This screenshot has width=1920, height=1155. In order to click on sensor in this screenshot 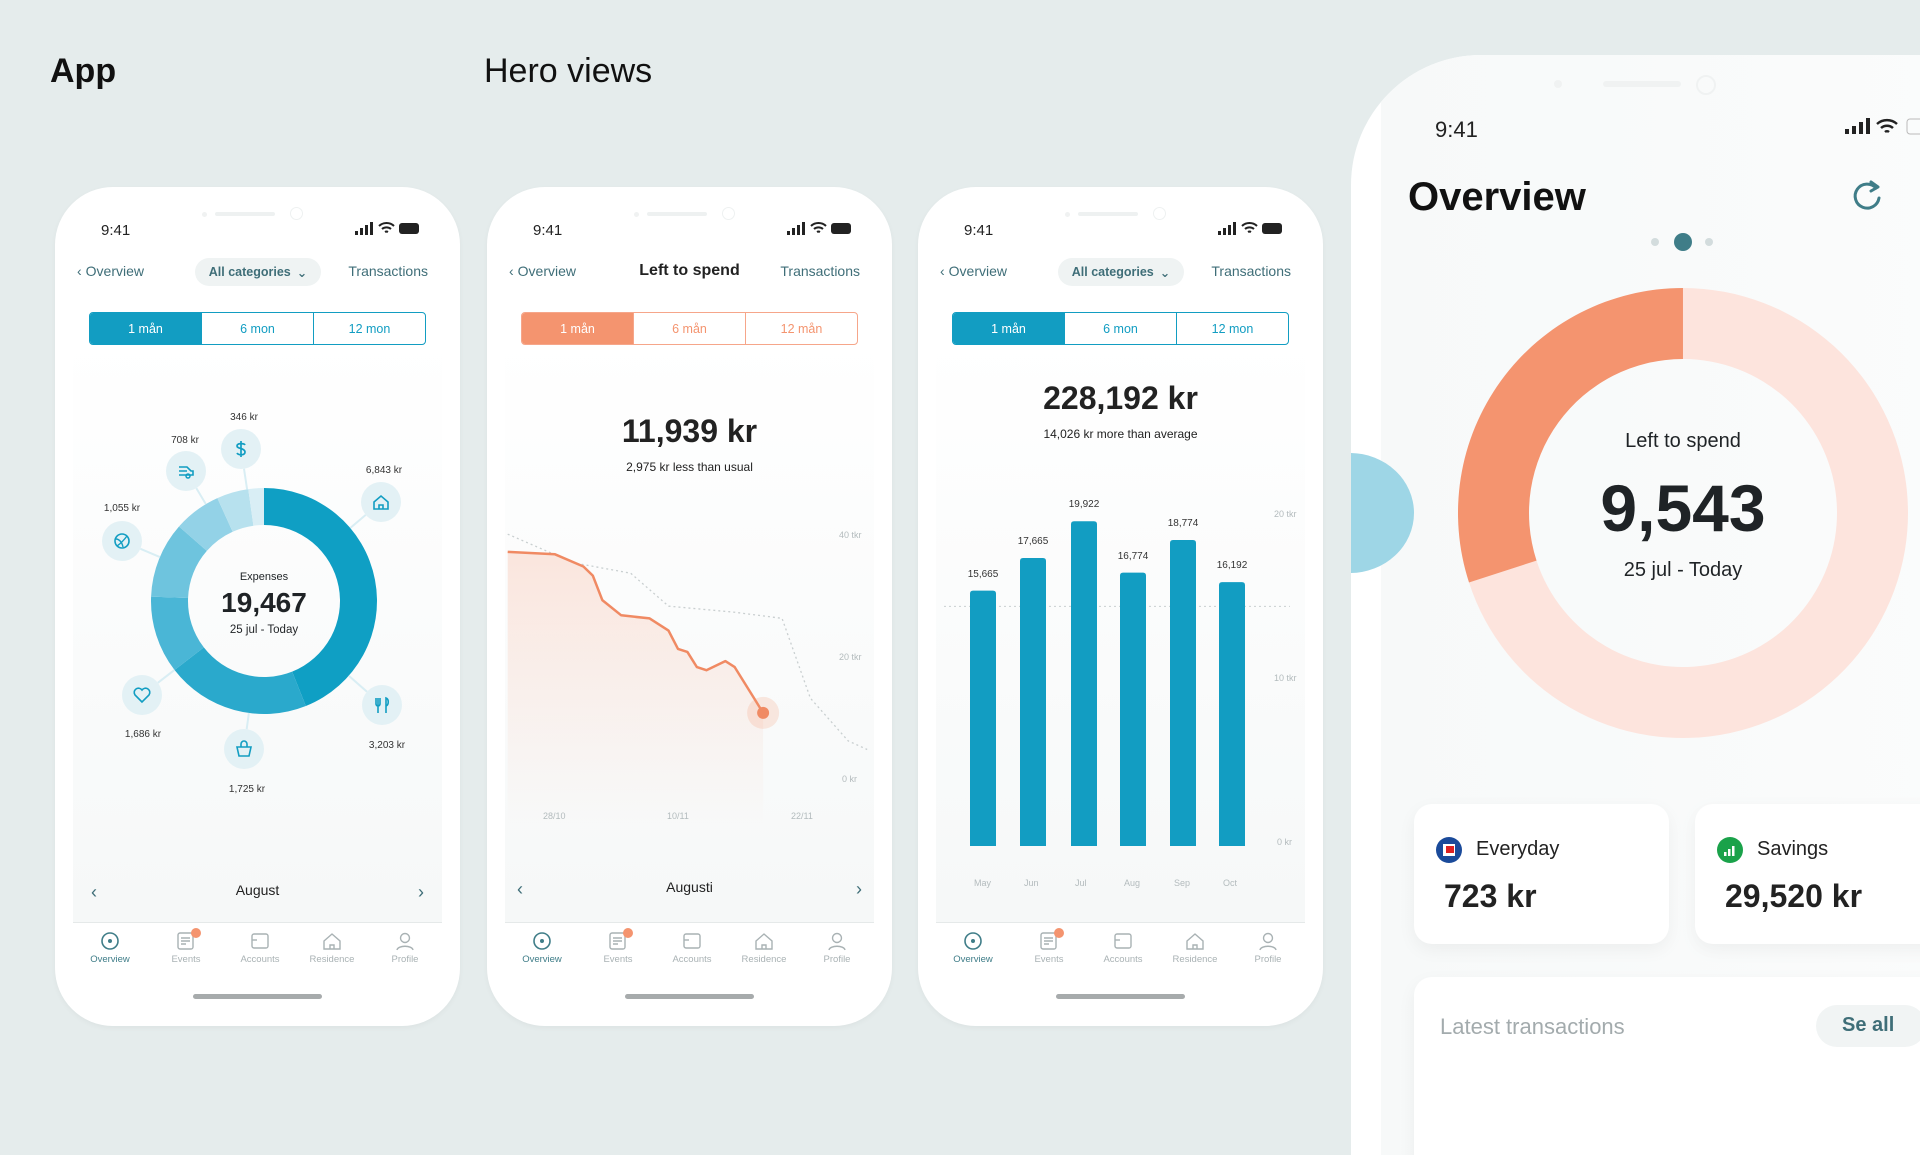, I will do `click(636, 214)`.